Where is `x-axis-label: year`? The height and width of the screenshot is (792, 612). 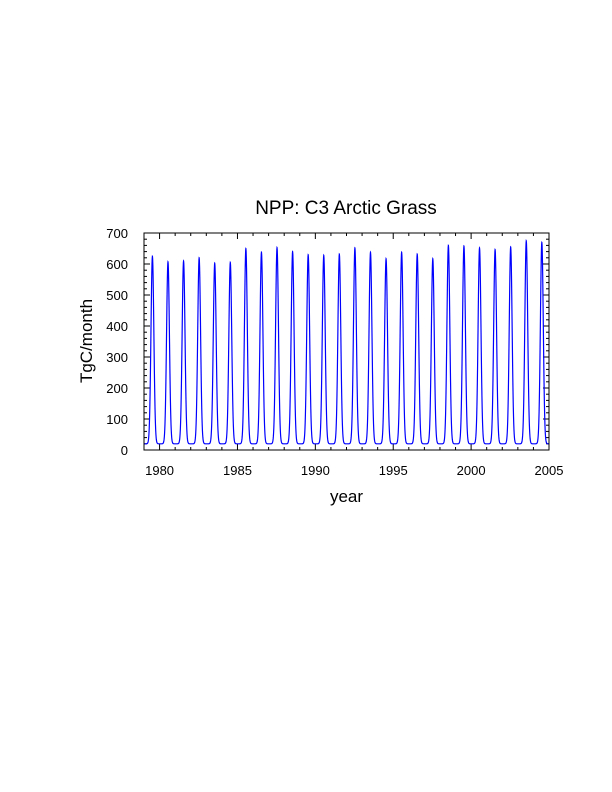 x-axis-label: year is located at coordinates (346, 496).